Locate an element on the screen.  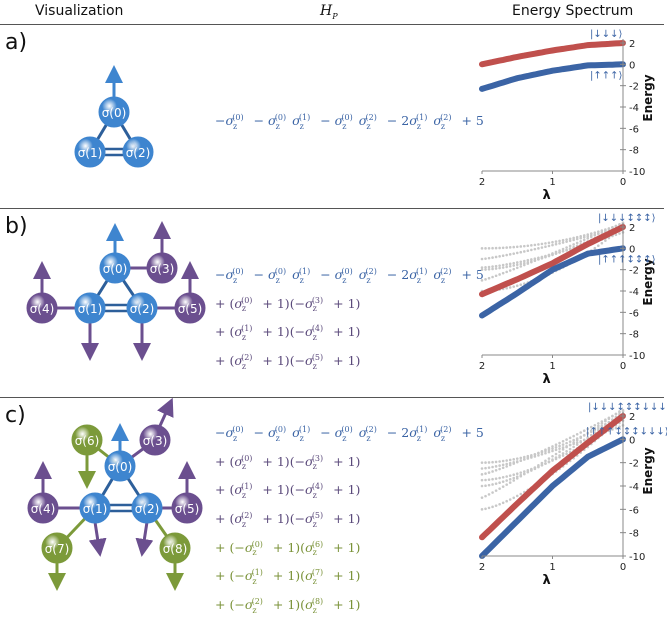
header-spectrum: Energy Spectrum is located at coordinates (573, 11).